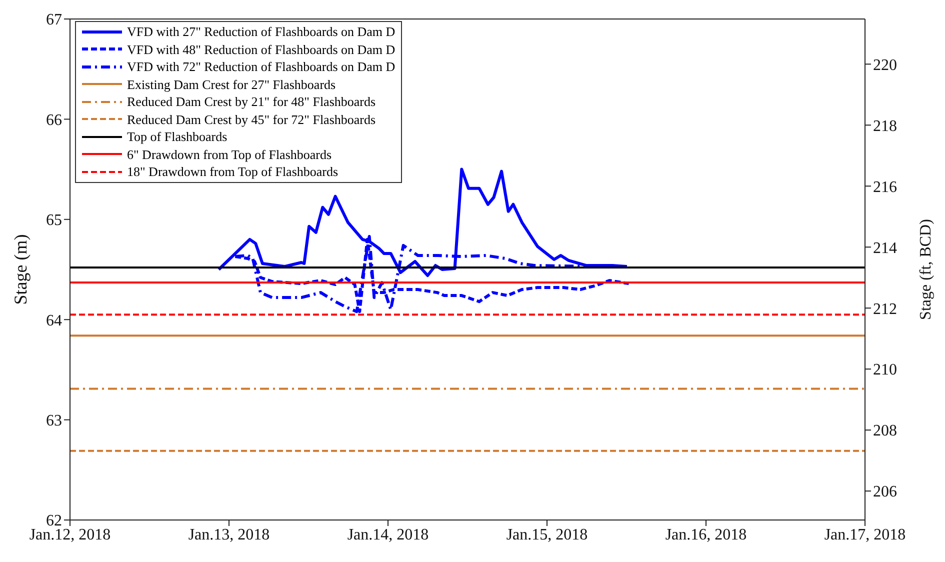  What do you see at coordinates (54, 20) in the screenshot?
I see `y-tick-label: 67` at bounding box center [54, 20].